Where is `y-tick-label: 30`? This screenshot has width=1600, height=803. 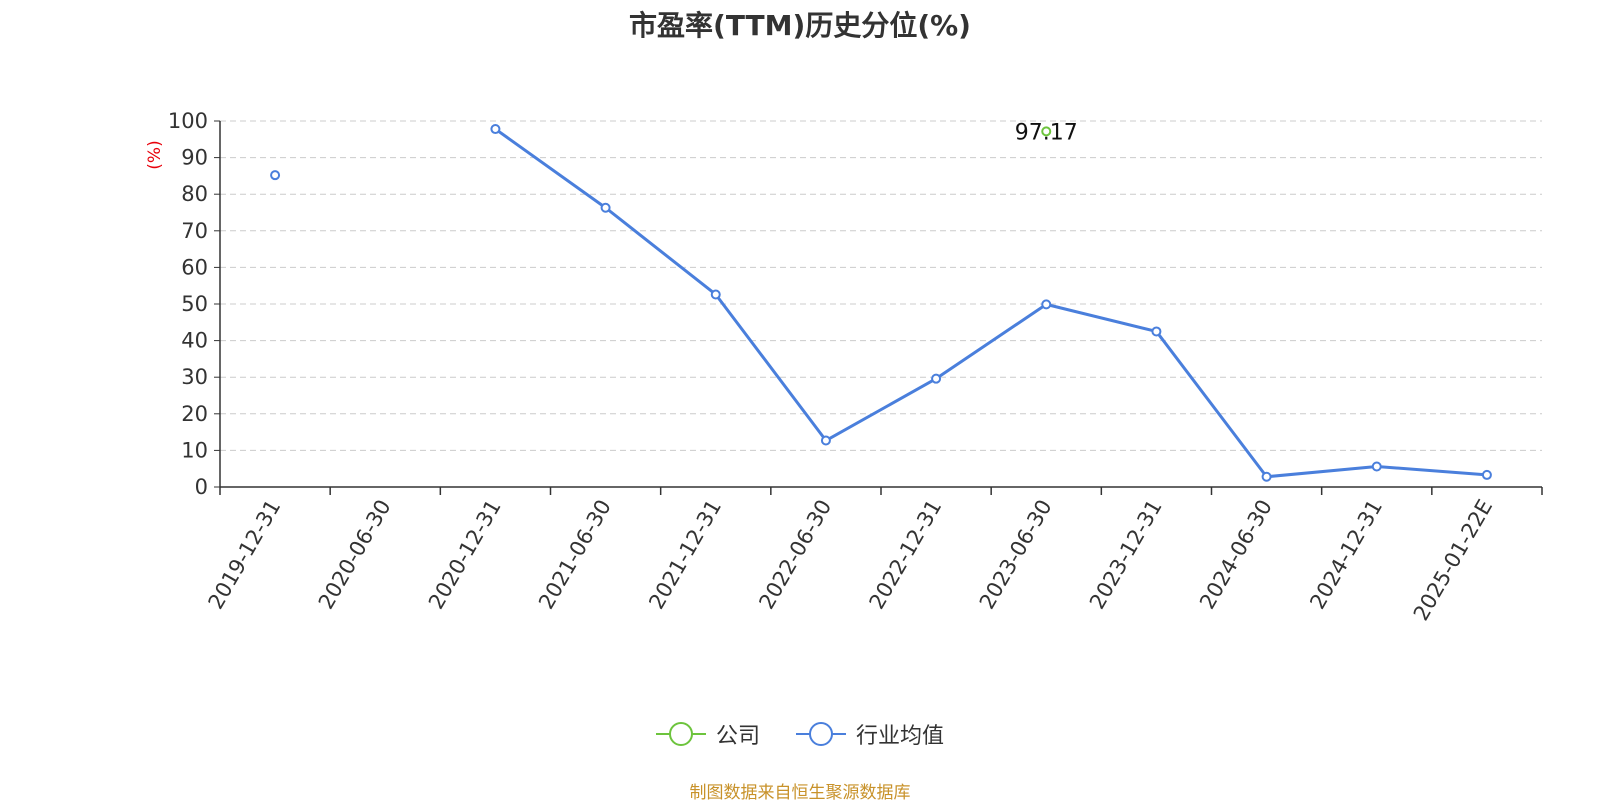 y-tick-label: 30 is located at coordinates (194, 377).